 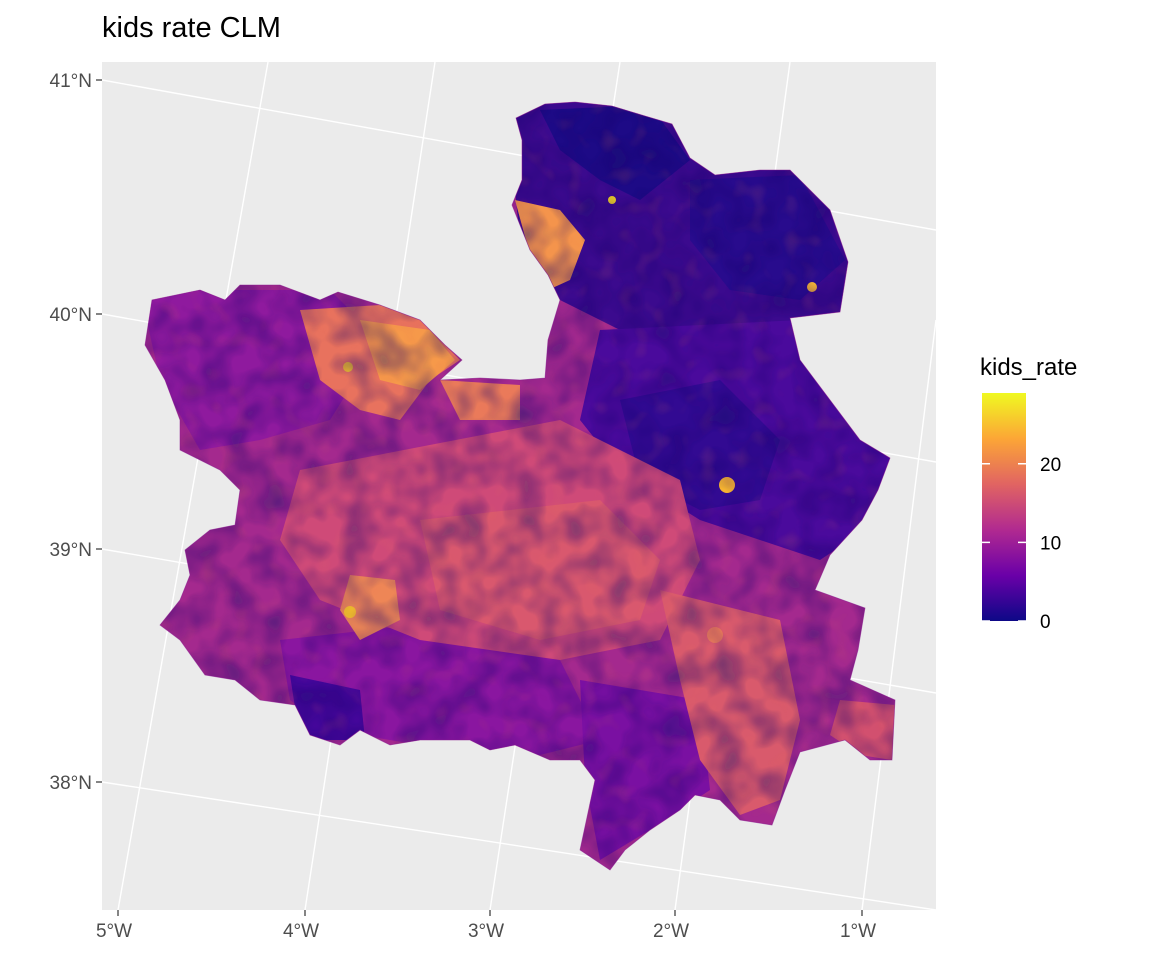 What do you see at coordinates (301, 931) in the screenshot?
I see `x-tick-label-4w: 4°W` at bounding box center [301, 931].